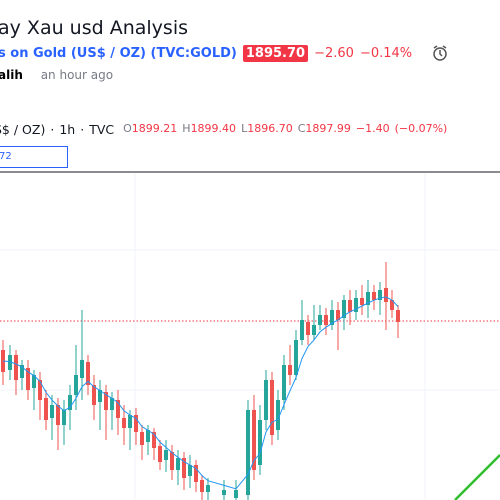 This screenshot has width=500, height=500. I want to click on high: 1899.40, so click(213, 128).